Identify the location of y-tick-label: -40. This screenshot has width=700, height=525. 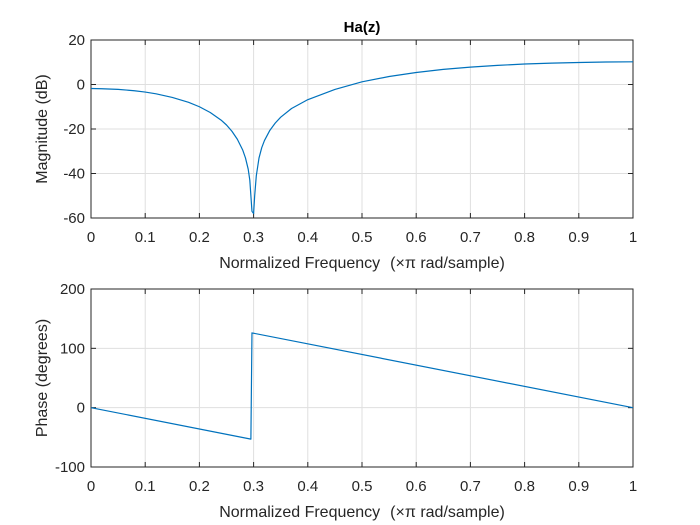
(74, 174).